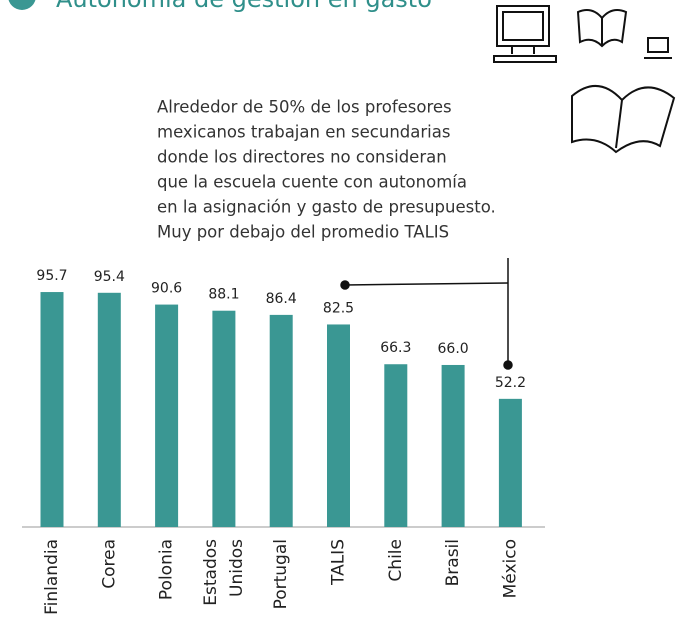 Image resolution: width=684 pixels, height=621 pixels. I want to click on icons, so click(584, 79).